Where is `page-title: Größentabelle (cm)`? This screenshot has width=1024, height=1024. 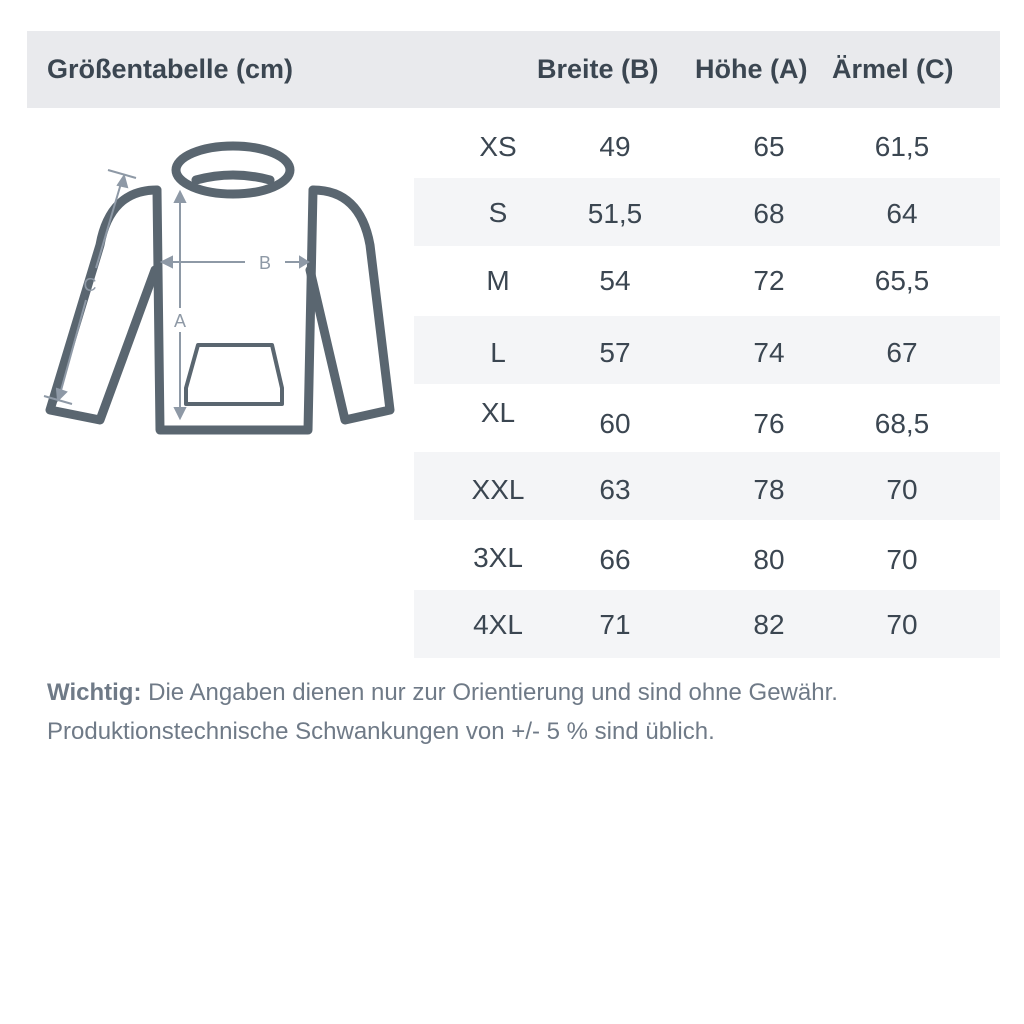 page-title: Größentabelle (cm) is located at coordinates (170, 69).